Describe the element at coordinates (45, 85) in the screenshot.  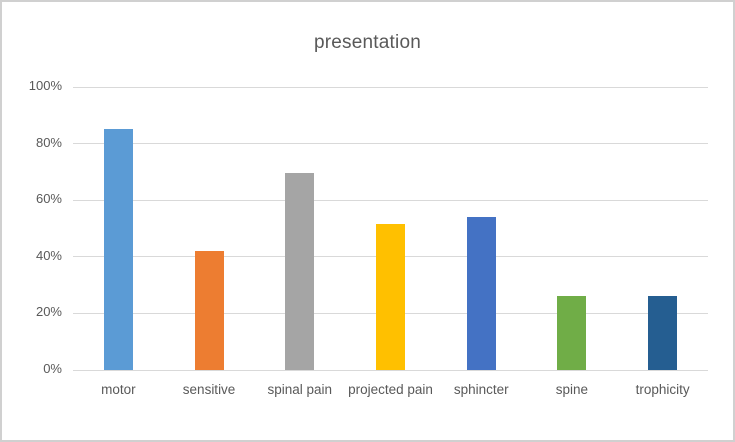
I see `y-tick-label-100%: 100%` at that location.